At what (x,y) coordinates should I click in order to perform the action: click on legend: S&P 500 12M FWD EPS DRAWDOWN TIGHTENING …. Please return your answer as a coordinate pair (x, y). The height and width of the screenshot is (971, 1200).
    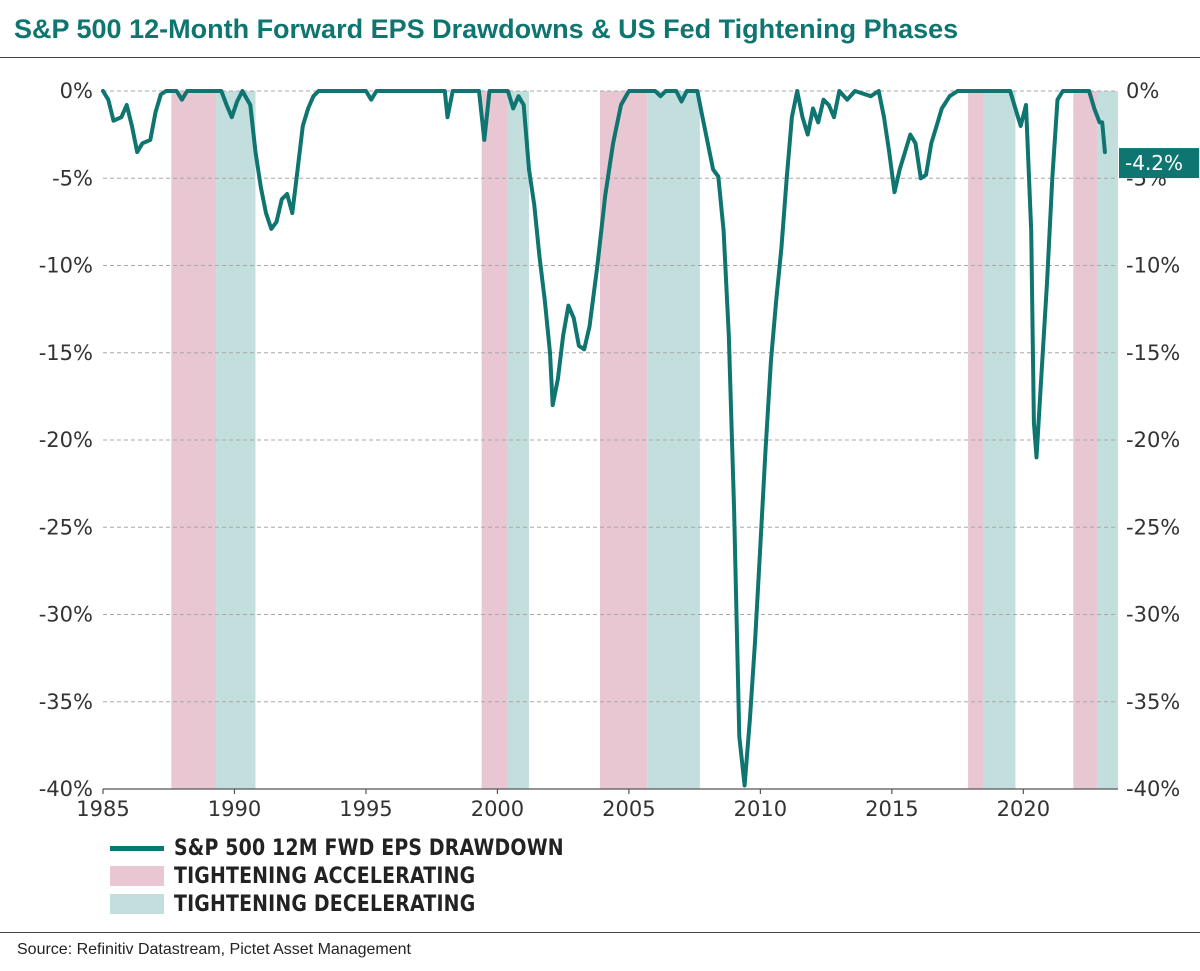
    Looking at the image, I should click on (368, 876).